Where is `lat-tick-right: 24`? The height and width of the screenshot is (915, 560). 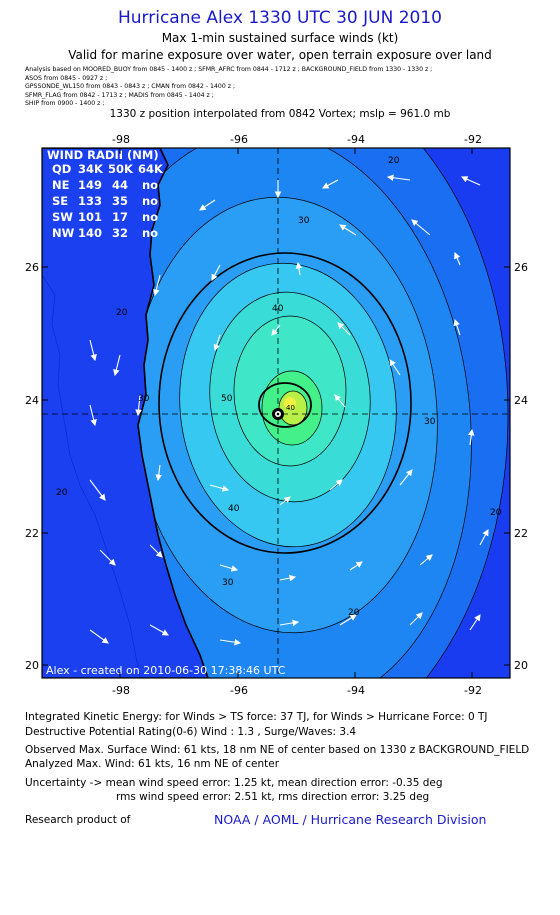
lat-tick-right: 24 is located at coordinates (521, 400).